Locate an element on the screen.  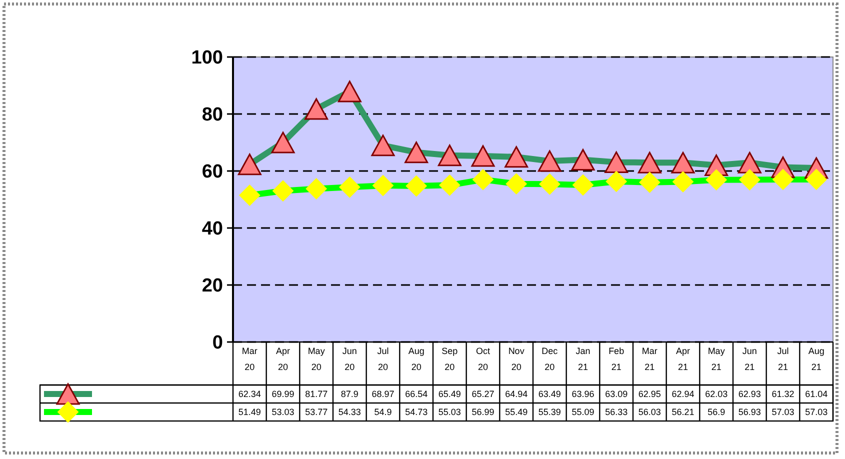
data-label: 62.94 is located at coordinates (683, 394).